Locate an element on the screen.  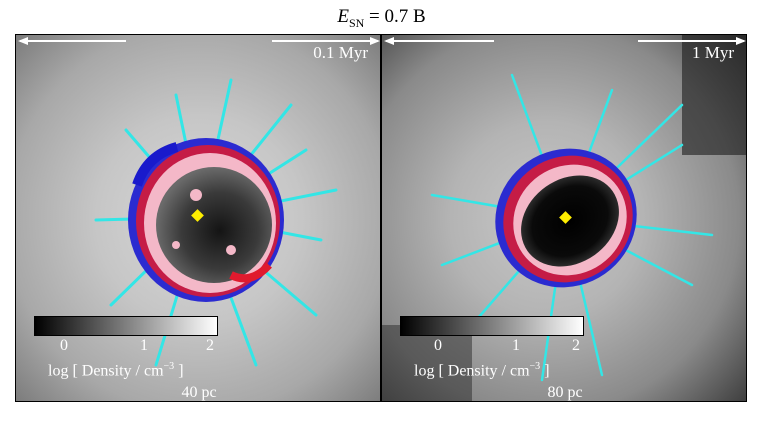
scale-bar-label: 40 pc is located at coordinates (199, 392).